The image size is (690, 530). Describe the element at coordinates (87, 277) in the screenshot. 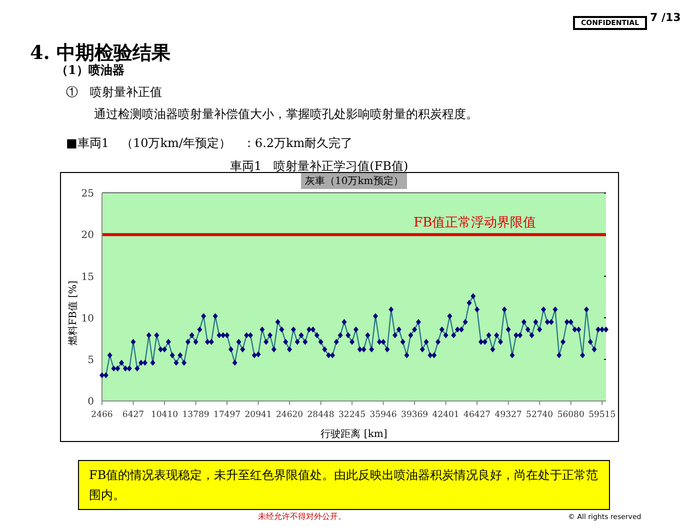

I see `y-tick-label: 15` at that location.